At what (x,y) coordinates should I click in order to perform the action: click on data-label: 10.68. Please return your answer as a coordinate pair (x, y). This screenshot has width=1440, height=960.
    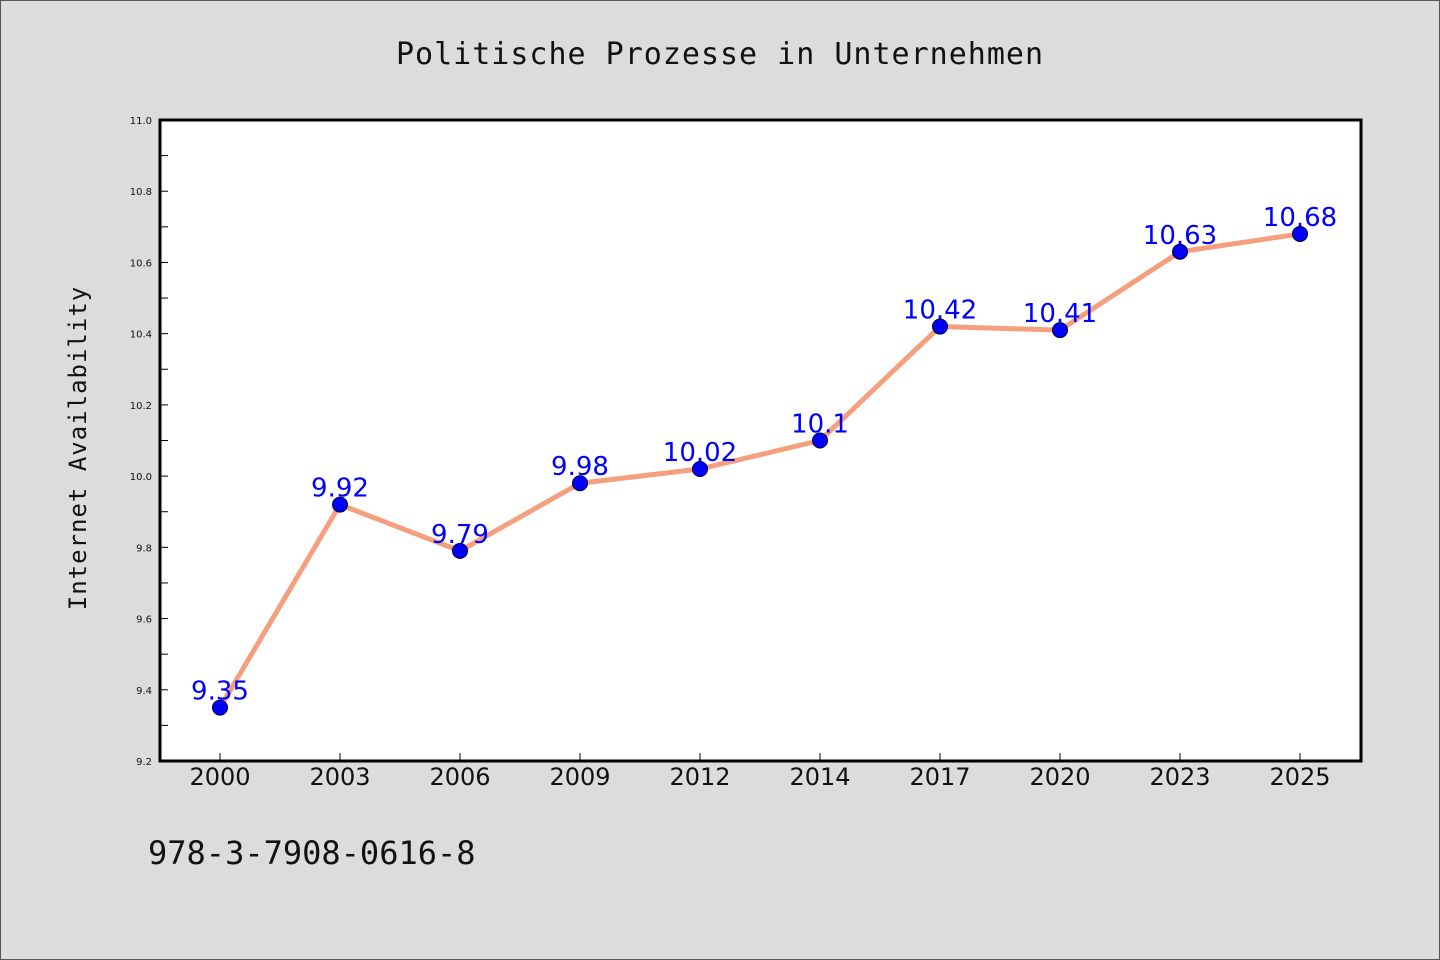
    Looking at the image, I should click on (1300, 218).